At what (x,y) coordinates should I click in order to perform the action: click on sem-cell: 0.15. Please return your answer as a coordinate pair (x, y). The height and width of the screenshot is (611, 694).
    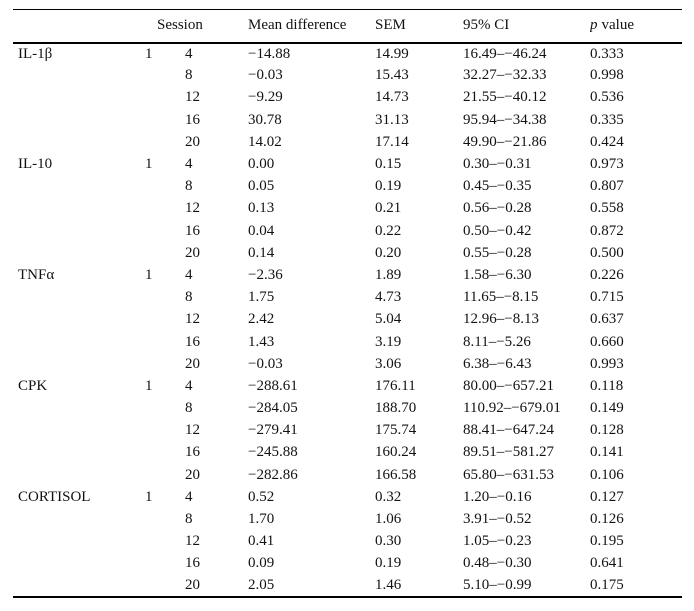
    Looking at the image, I should click on (388, 164).